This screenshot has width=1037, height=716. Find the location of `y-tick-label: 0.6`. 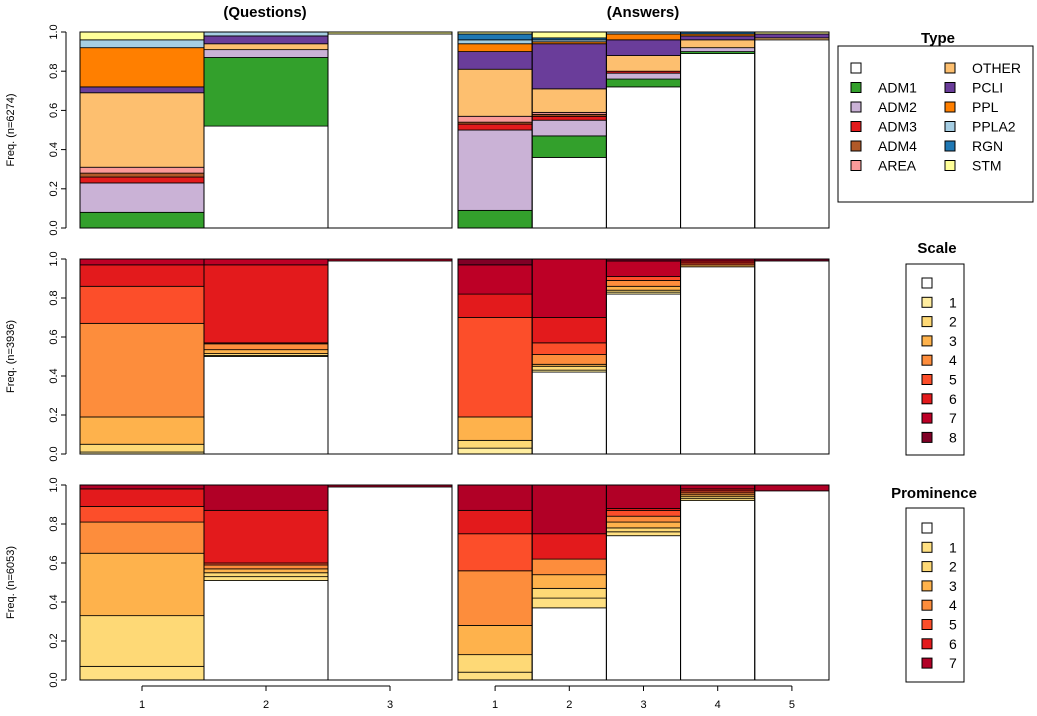

y-tick-label: 0.6 is located at coordinates (54, 562).